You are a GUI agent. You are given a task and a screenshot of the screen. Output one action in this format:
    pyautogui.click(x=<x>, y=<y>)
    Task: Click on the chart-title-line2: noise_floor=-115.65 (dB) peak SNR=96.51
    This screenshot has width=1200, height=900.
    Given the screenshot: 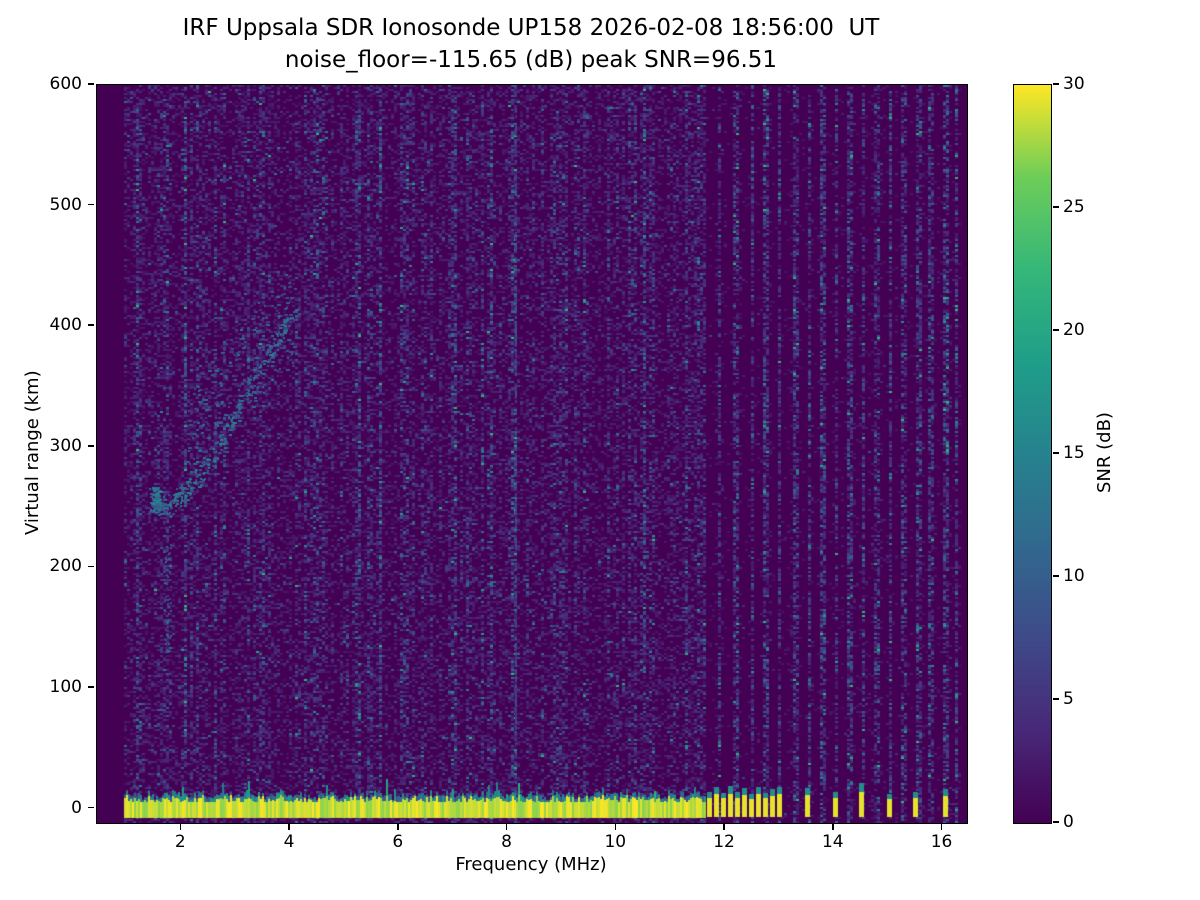 What is the action you would take?
    pyautogui.click(x=531, y=60)
    